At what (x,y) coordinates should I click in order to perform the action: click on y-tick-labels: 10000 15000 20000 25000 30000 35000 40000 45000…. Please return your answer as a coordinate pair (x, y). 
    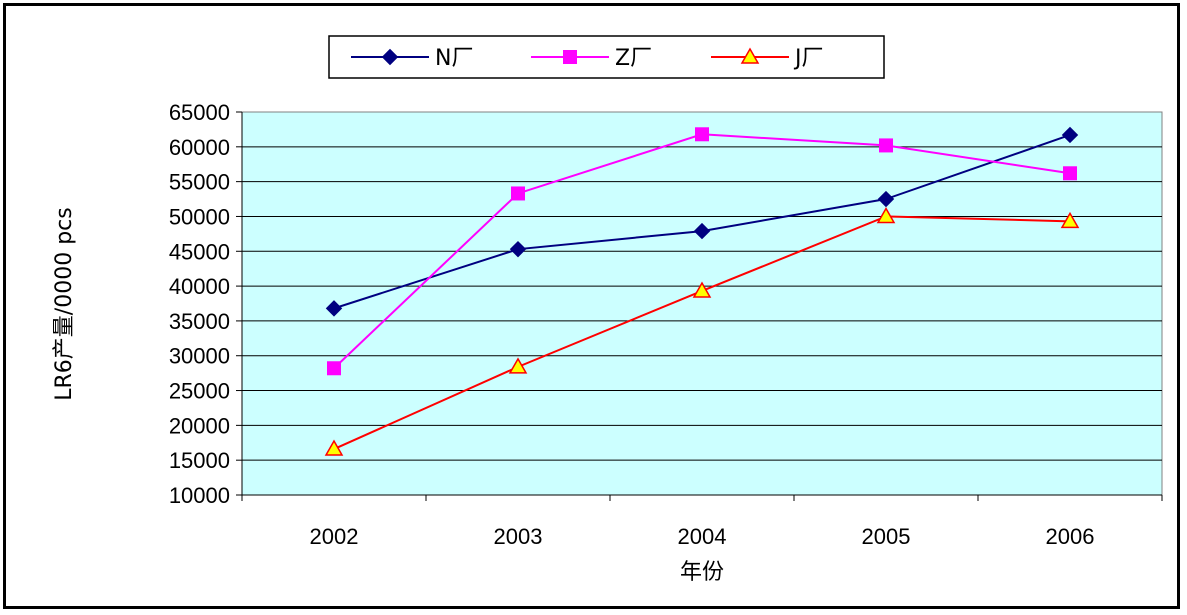
    Looking at the image, I should click on (199, 304).